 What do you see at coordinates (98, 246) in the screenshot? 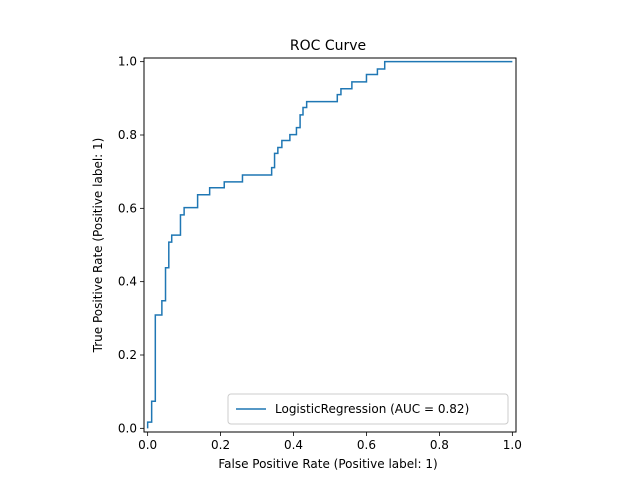
I see `y-axis-label: True Positive Rate (Positive label: 1)` at bounding box center [98, 246].